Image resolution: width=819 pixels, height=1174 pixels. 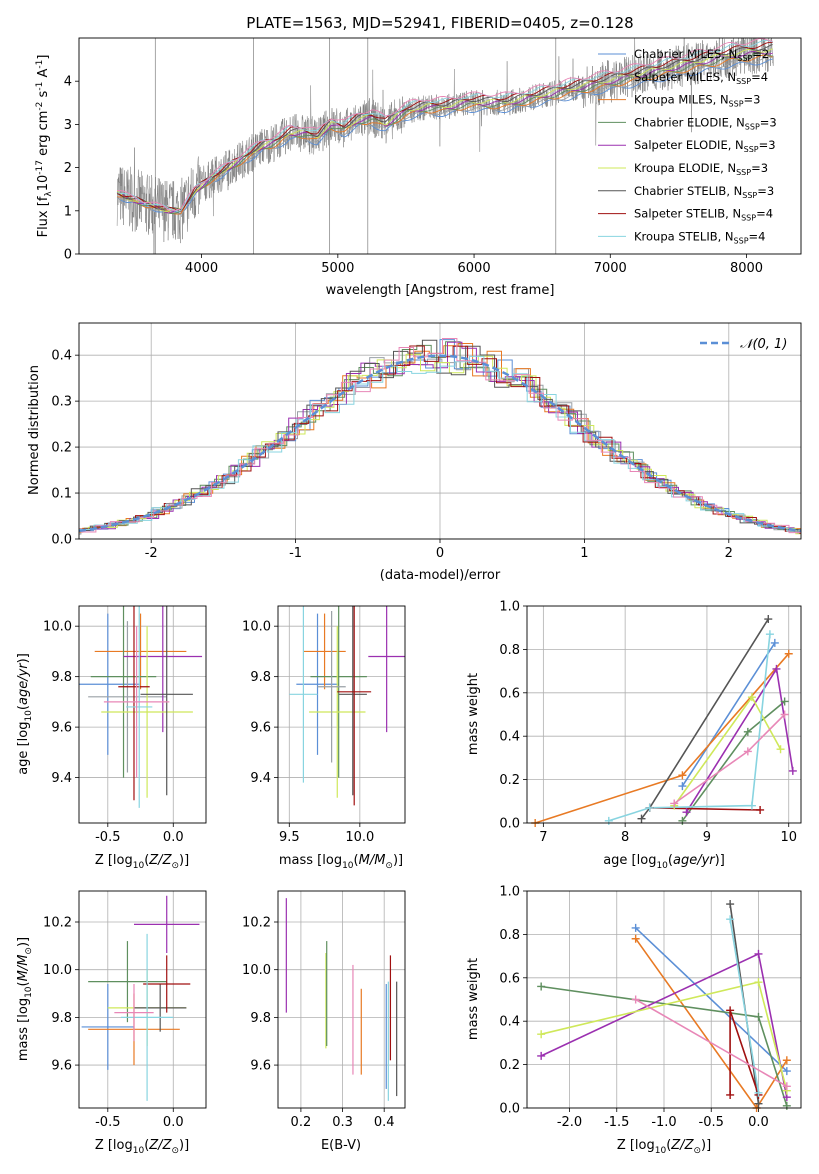 What do you see at coordinates (61, 402) in the screenshot?
I see `y-tick-label: 0.3` at bounding box center [61, 402].